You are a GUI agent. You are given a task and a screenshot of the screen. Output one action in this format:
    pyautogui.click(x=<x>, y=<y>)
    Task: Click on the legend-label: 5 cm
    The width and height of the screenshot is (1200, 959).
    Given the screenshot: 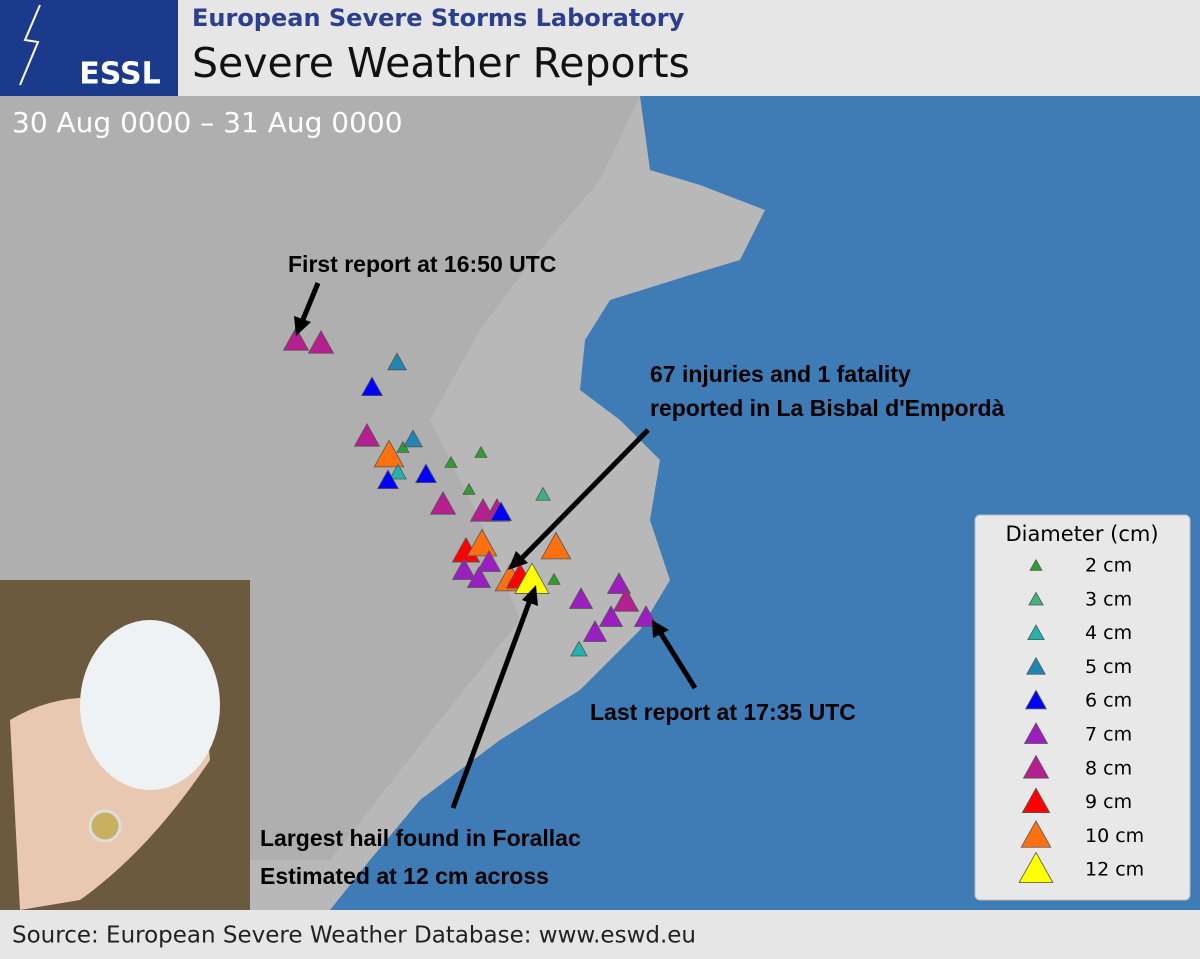 What is the action you would take?
    pyautogui.click(x=1108, y=667)
    